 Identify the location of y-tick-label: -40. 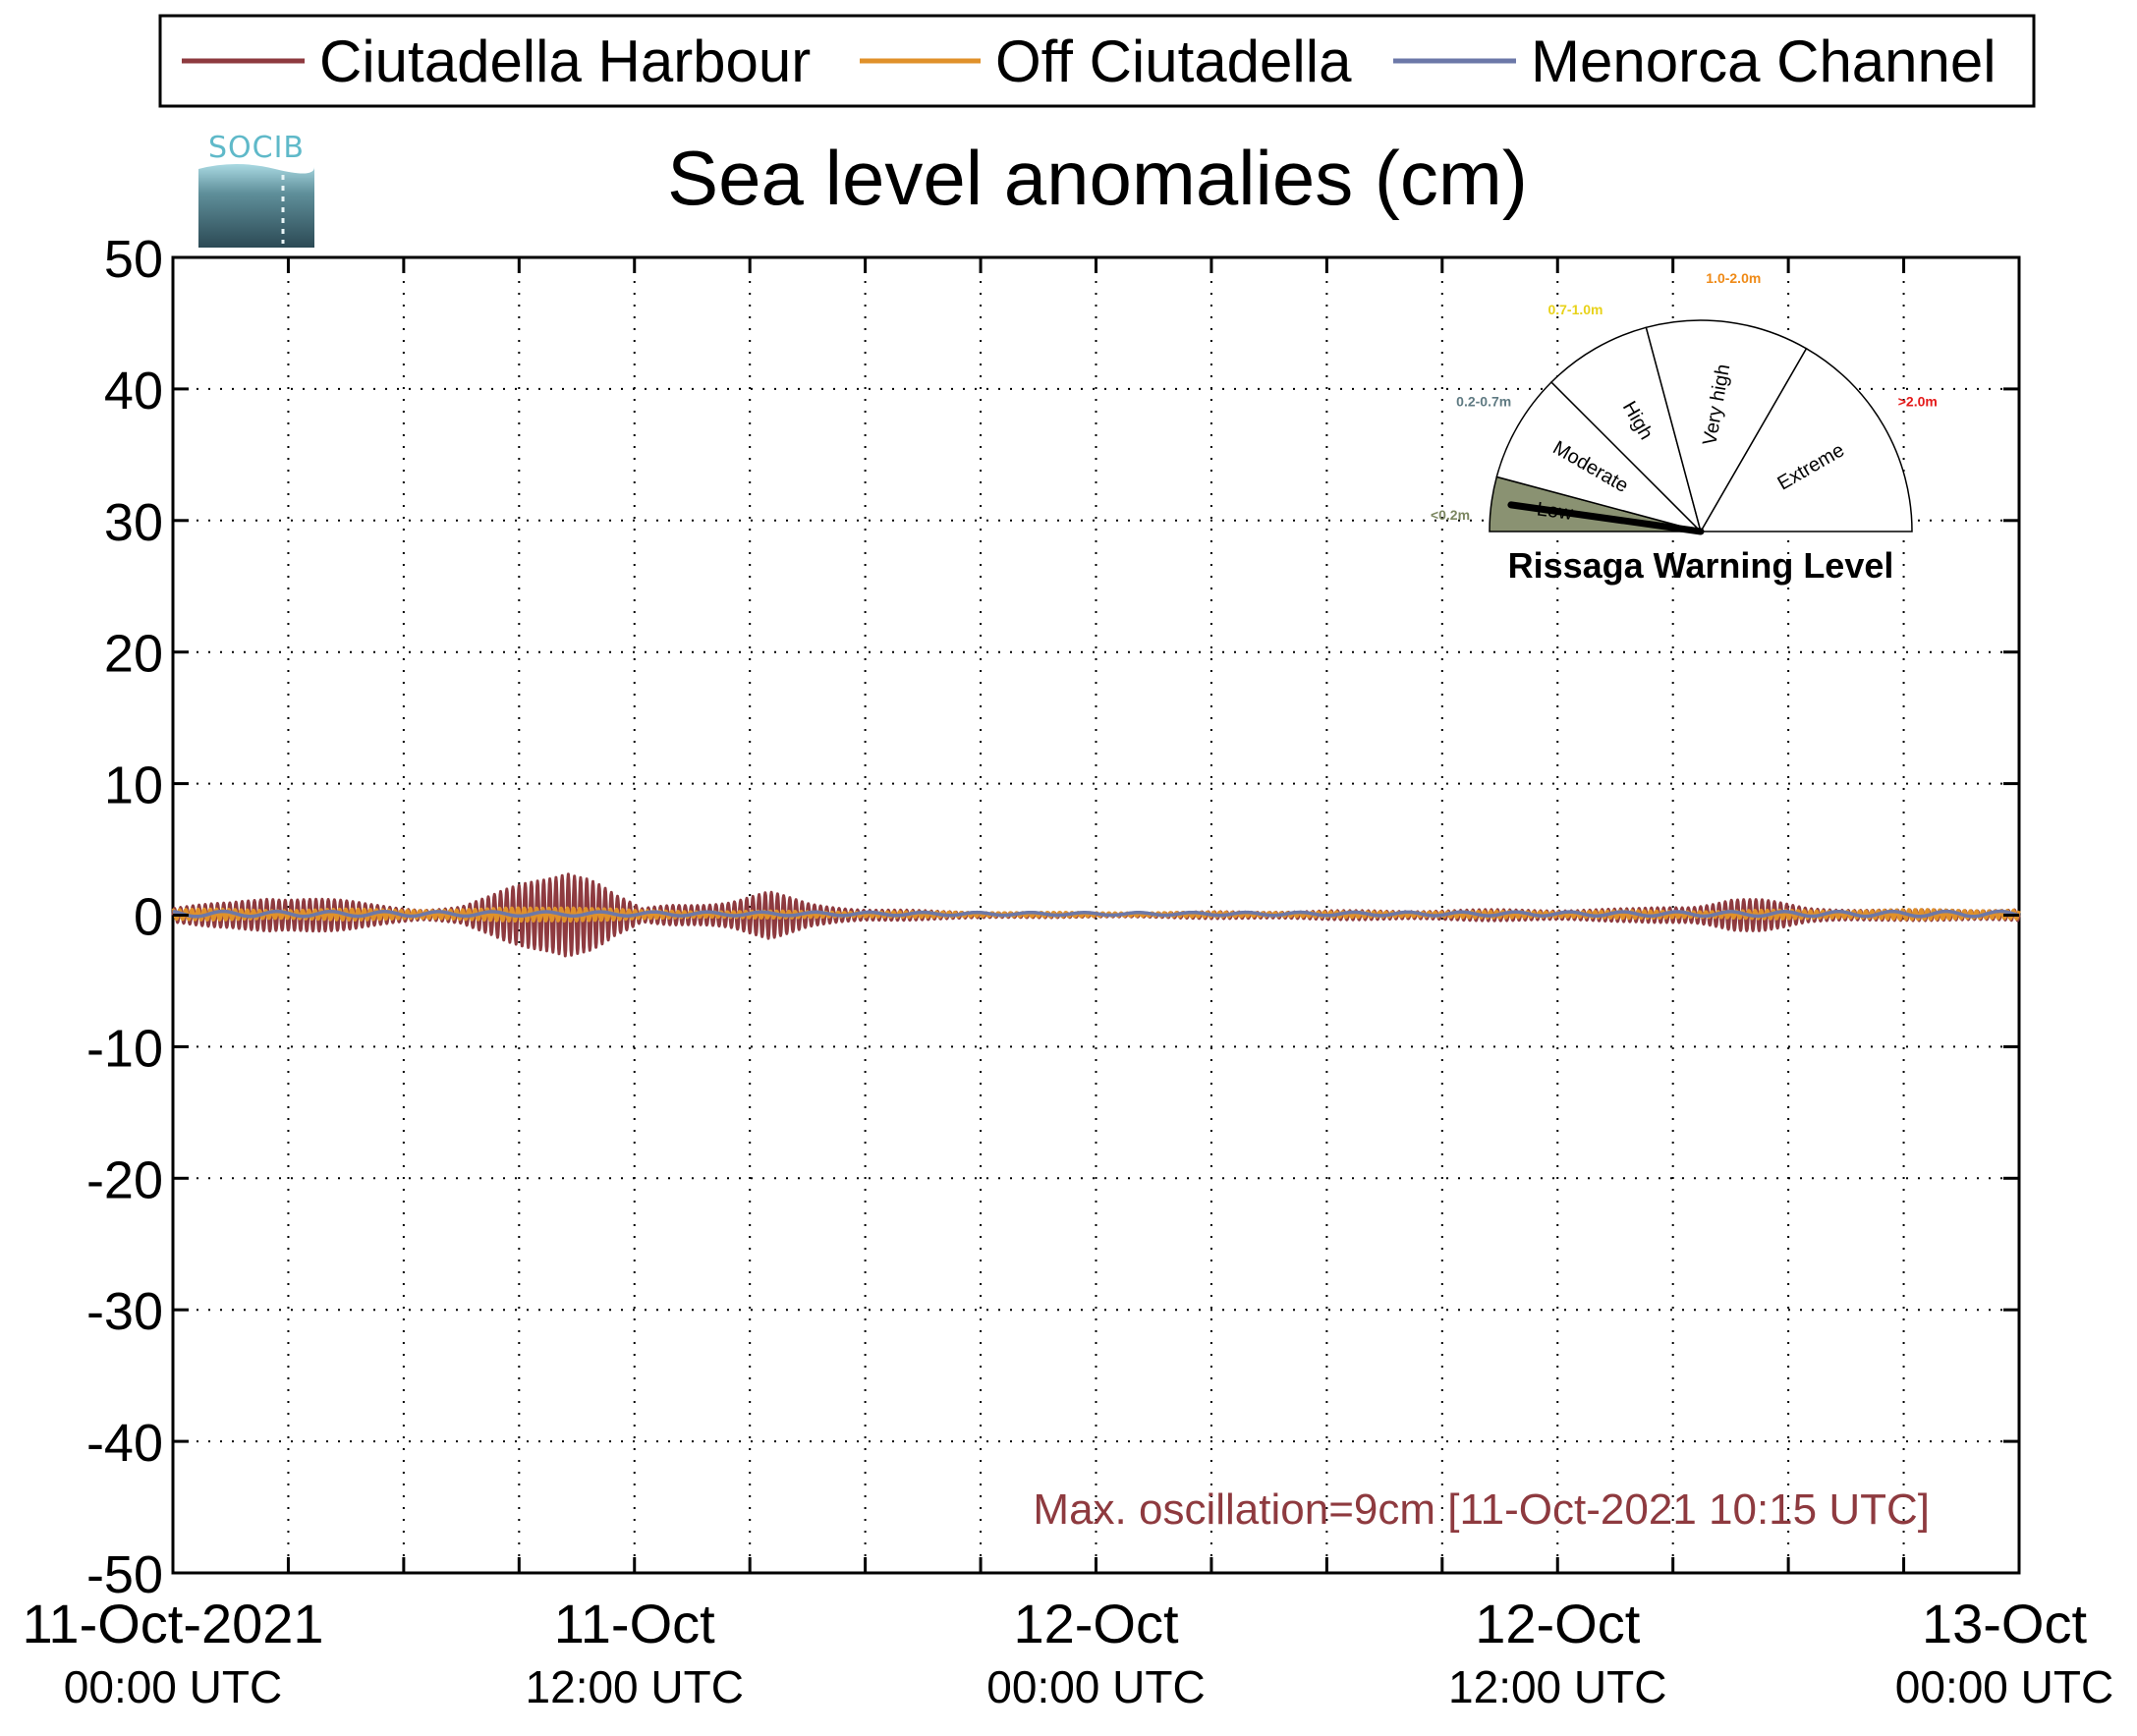
(124, 1443).